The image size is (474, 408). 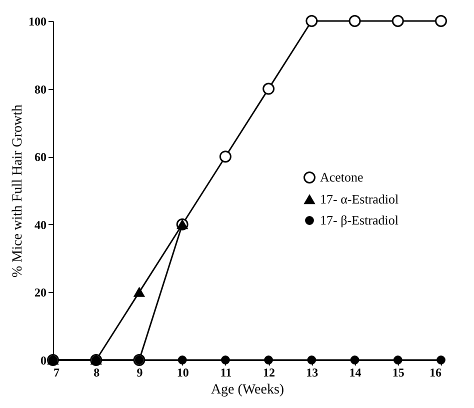 I want to click on legend-label: Acetone, so click(x=342, y=177).